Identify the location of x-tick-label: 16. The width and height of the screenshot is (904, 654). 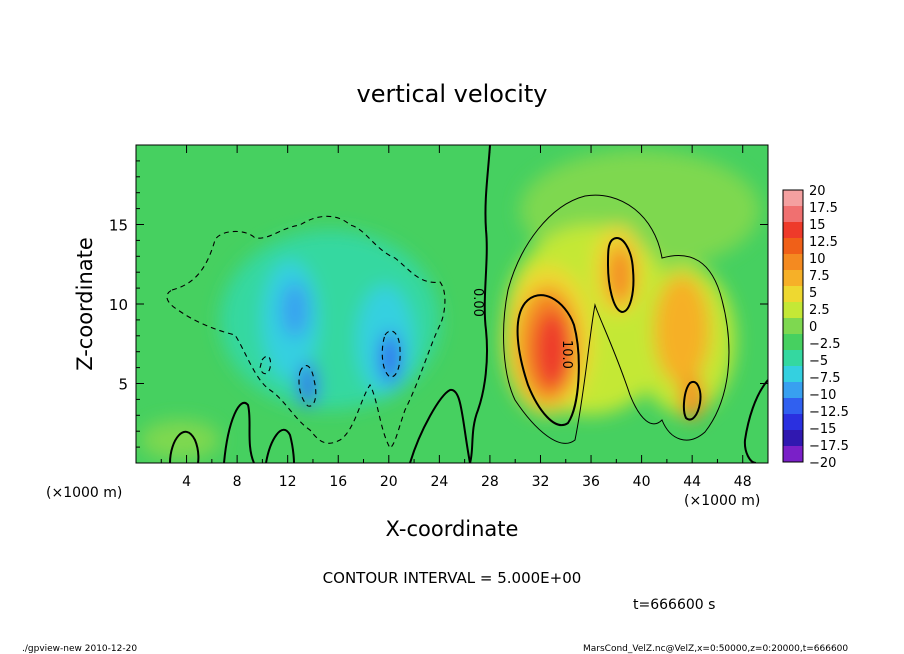
(338, 482).